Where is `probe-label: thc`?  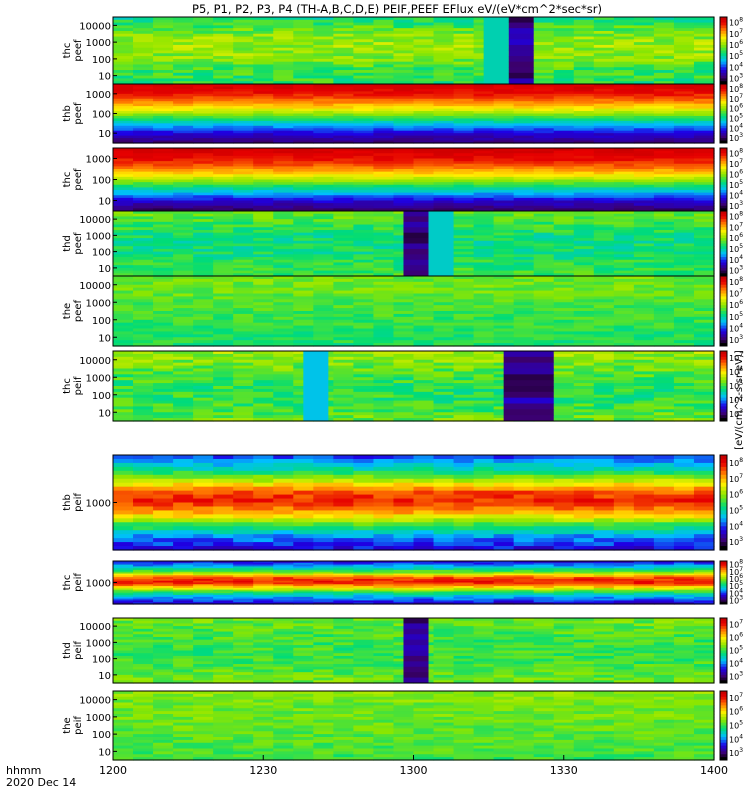
probe-label: thc is located at coordinates (67, 51).